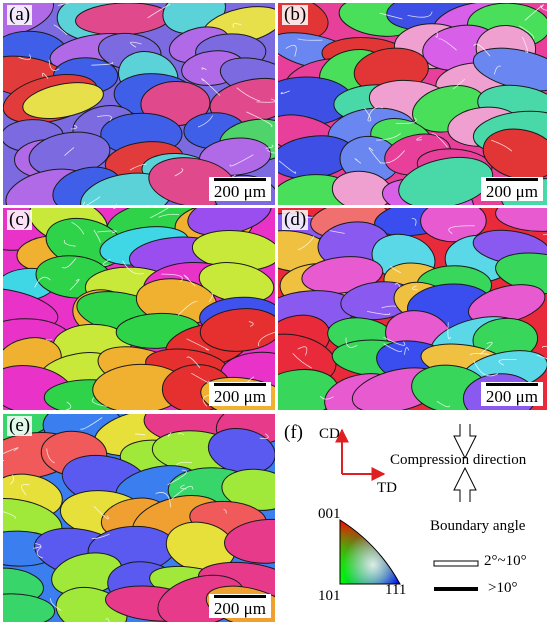 This screenshot has height=626, width=550. I want to click on scale-bar-c: 200 μm, so click(239, 394).